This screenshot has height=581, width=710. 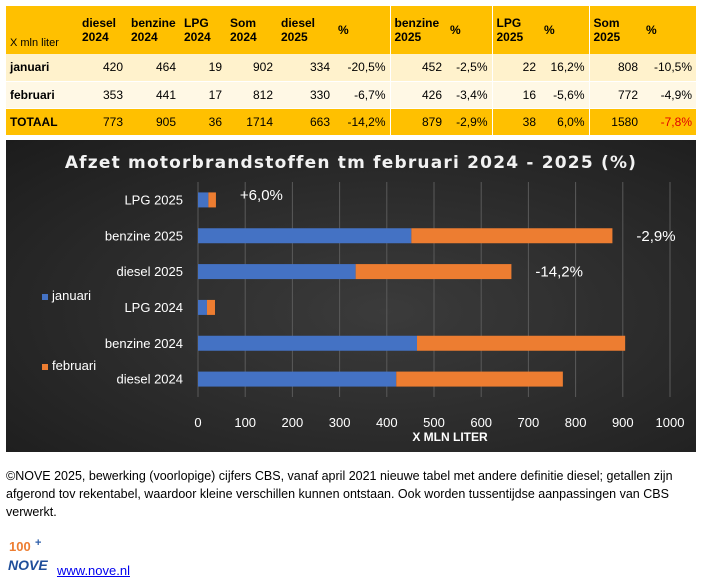 I want to click on y-category-label: benzine 2025, so click(x=144, y=235).